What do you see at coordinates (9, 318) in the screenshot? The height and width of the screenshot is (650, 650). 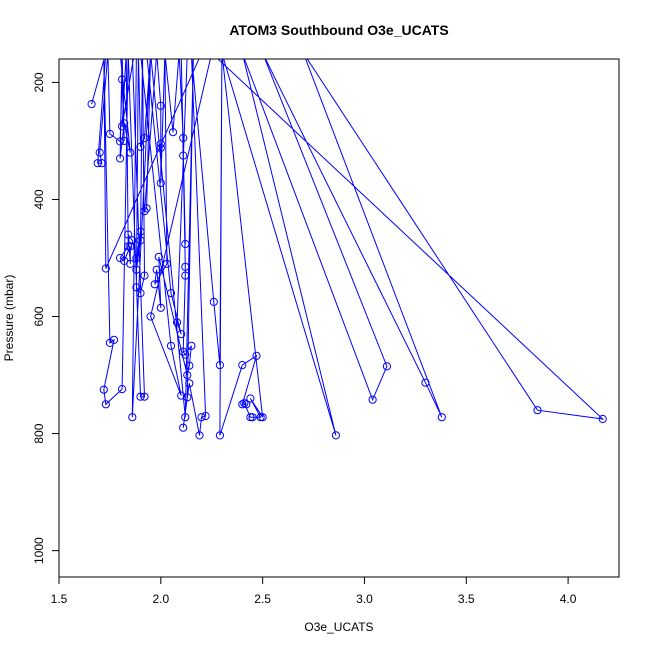 I see `y-axis-label: Pressure (mbar)` at bounding box center [9, 318].